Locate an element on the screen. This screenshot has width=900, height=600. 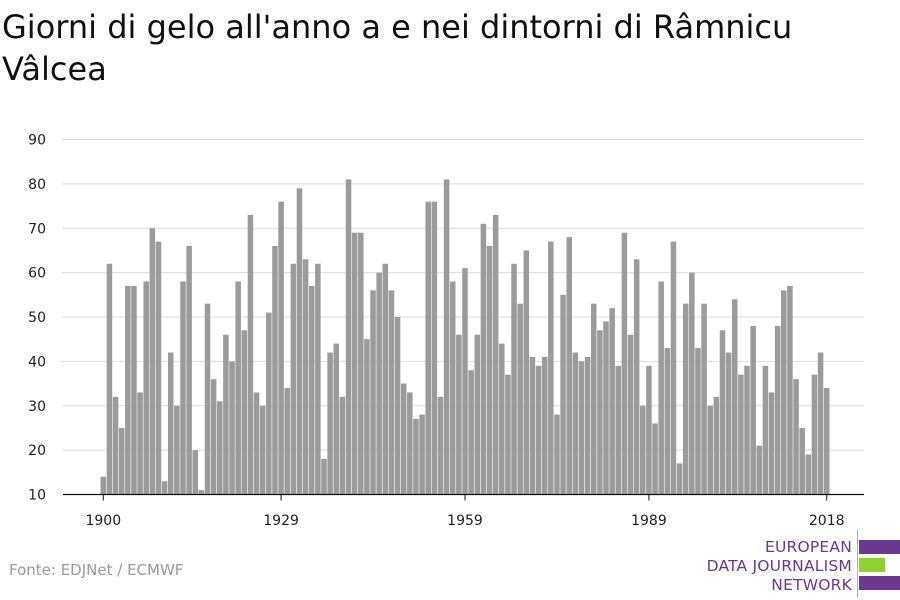
x-tick-label: 1959 is located at coordinates (465, 521).